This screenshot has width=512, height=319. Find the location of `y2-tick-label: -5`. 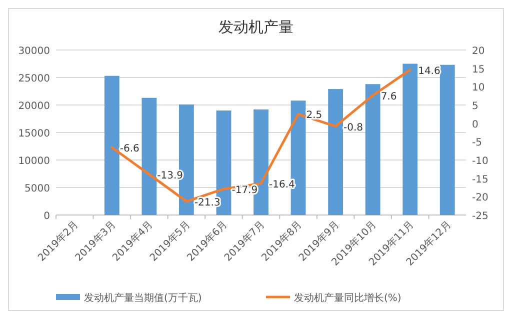

y2-tick-label: -5 is located at coordinates (477, 143).